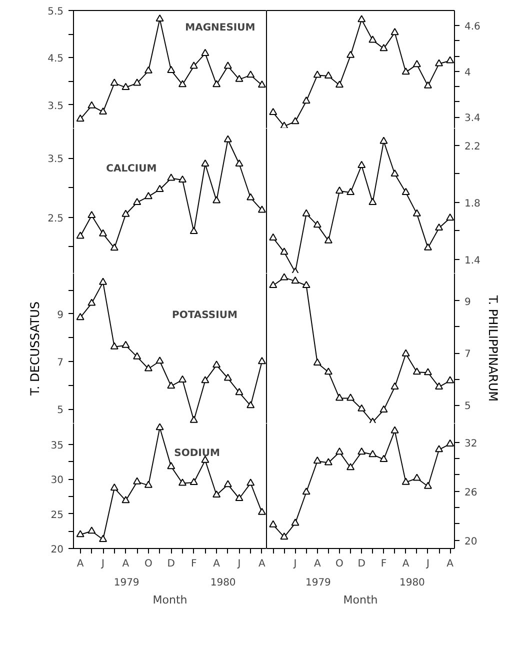 Image resolution: width=524 pixels, height=645 pixels. Describe the element at coordinates (472, 118) in the screenshot. I see `y-tick-label: 3.4` at that location.